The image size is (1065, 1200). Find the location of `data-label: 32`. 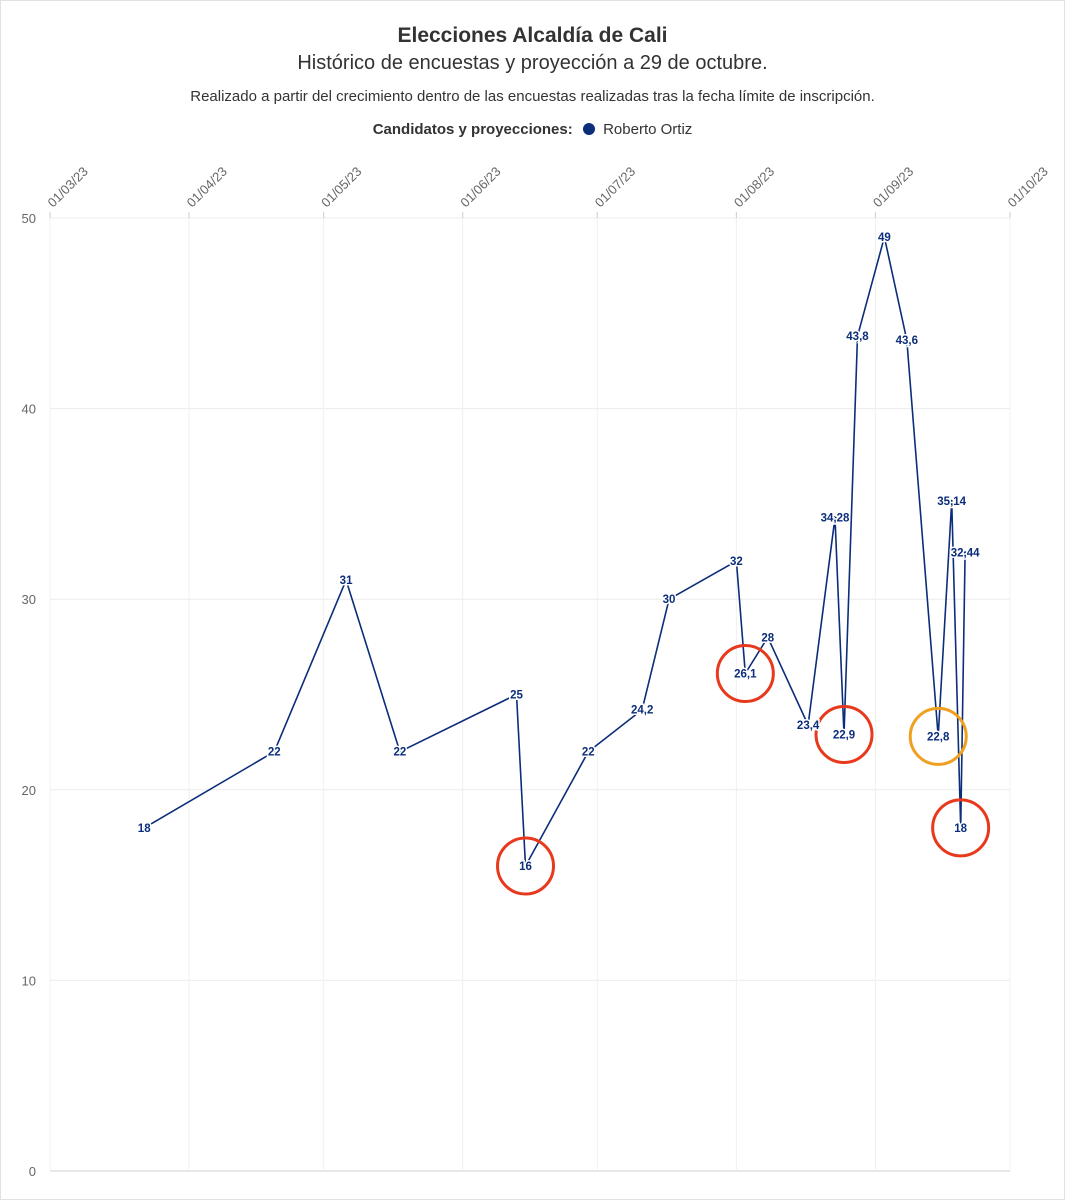

data-label: 32 is located at coordinates (736, 562).